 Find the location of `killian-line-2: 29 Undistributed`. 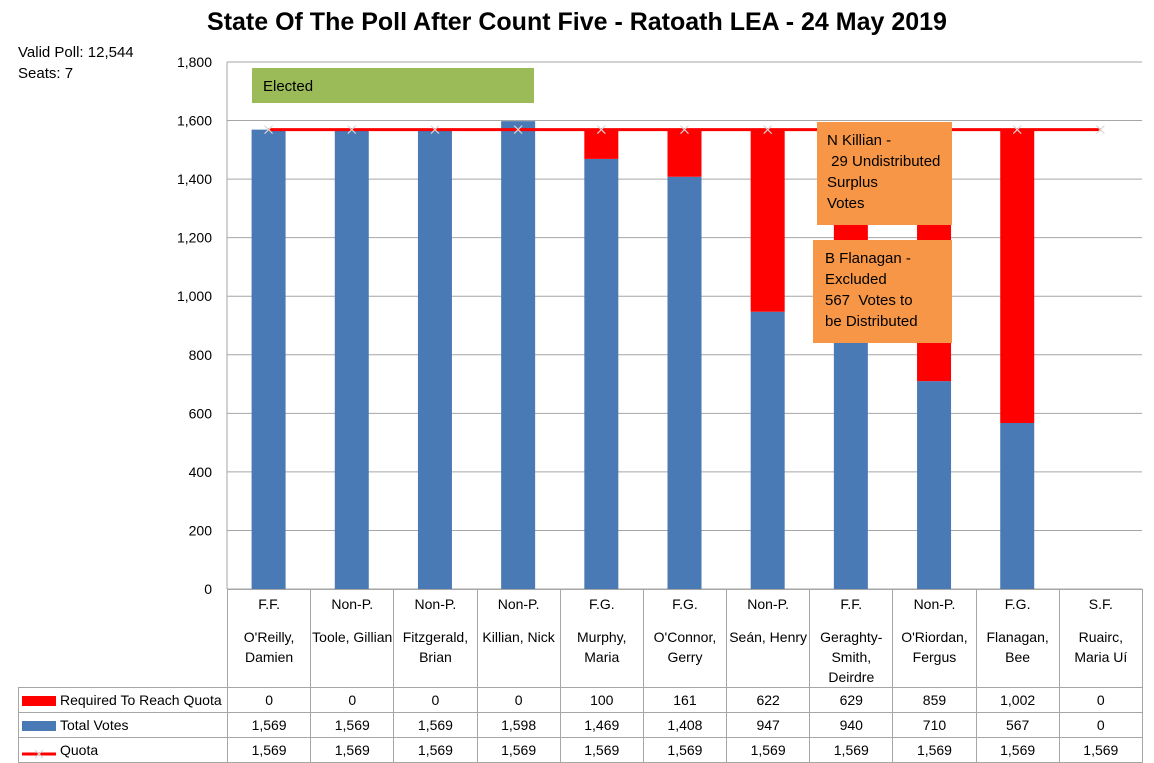

killian-line-2: 29 Undistributed is located at coordinates (884, 161).